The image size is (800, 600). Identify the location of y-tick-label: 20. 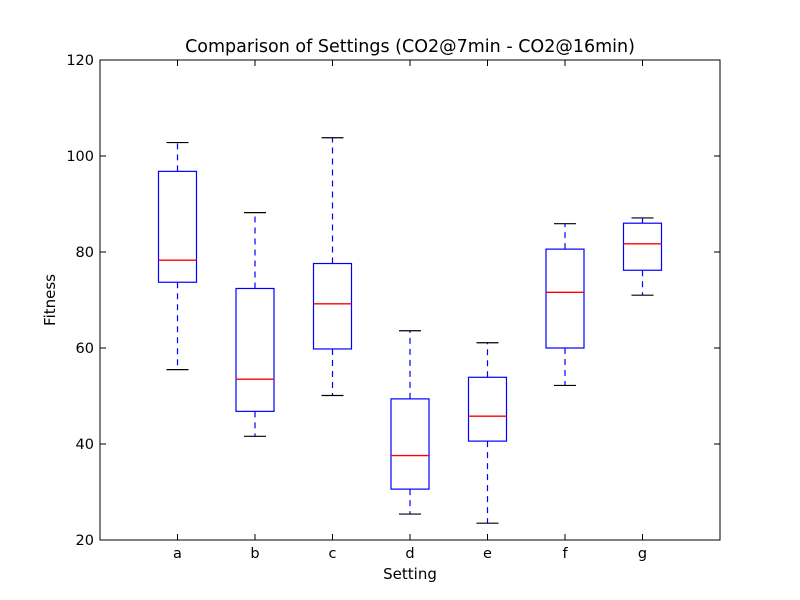
(85, 541).